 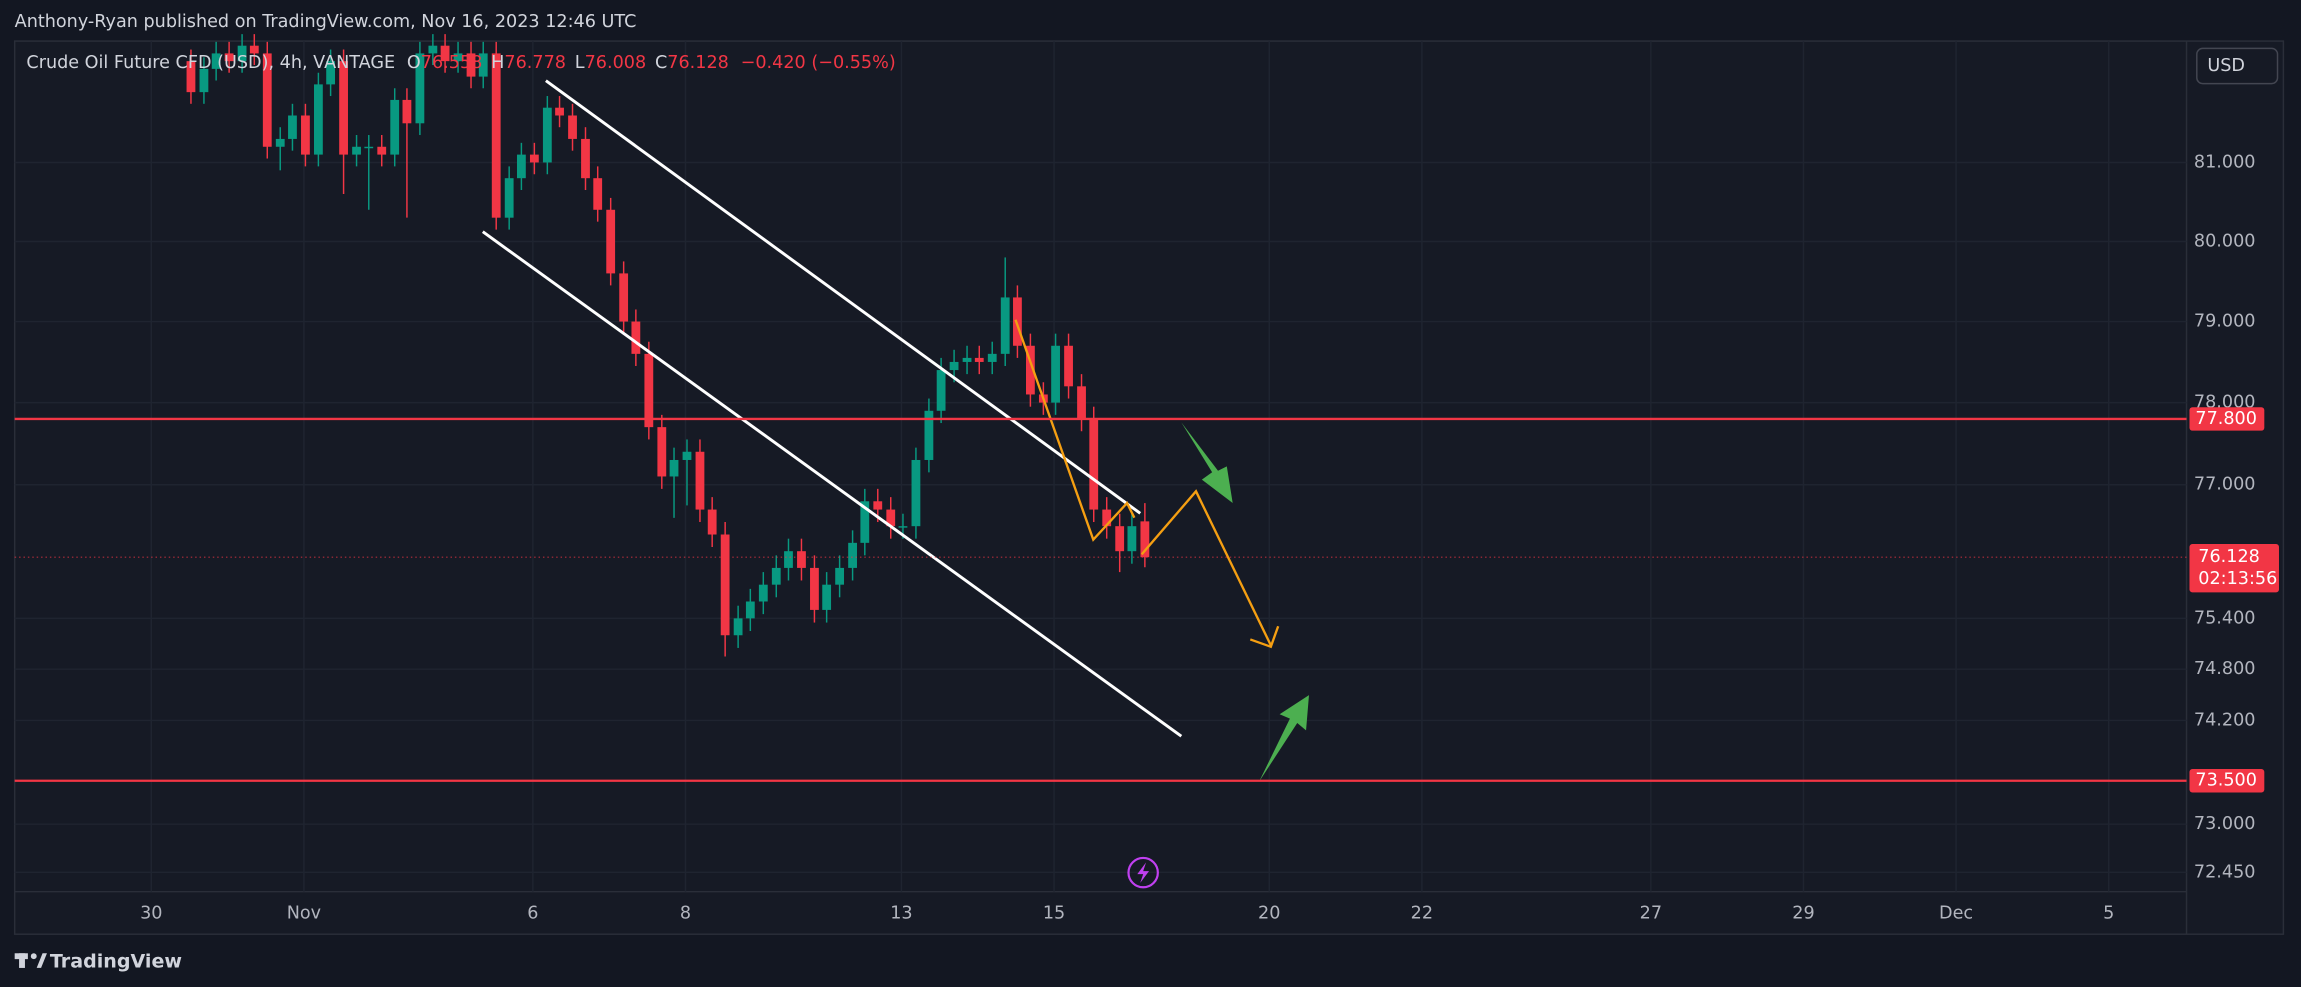 What do you see at coordinates (1207, 463) in the screenshot?
I see `green-arrow-down` at bounding box center [1207, 463].